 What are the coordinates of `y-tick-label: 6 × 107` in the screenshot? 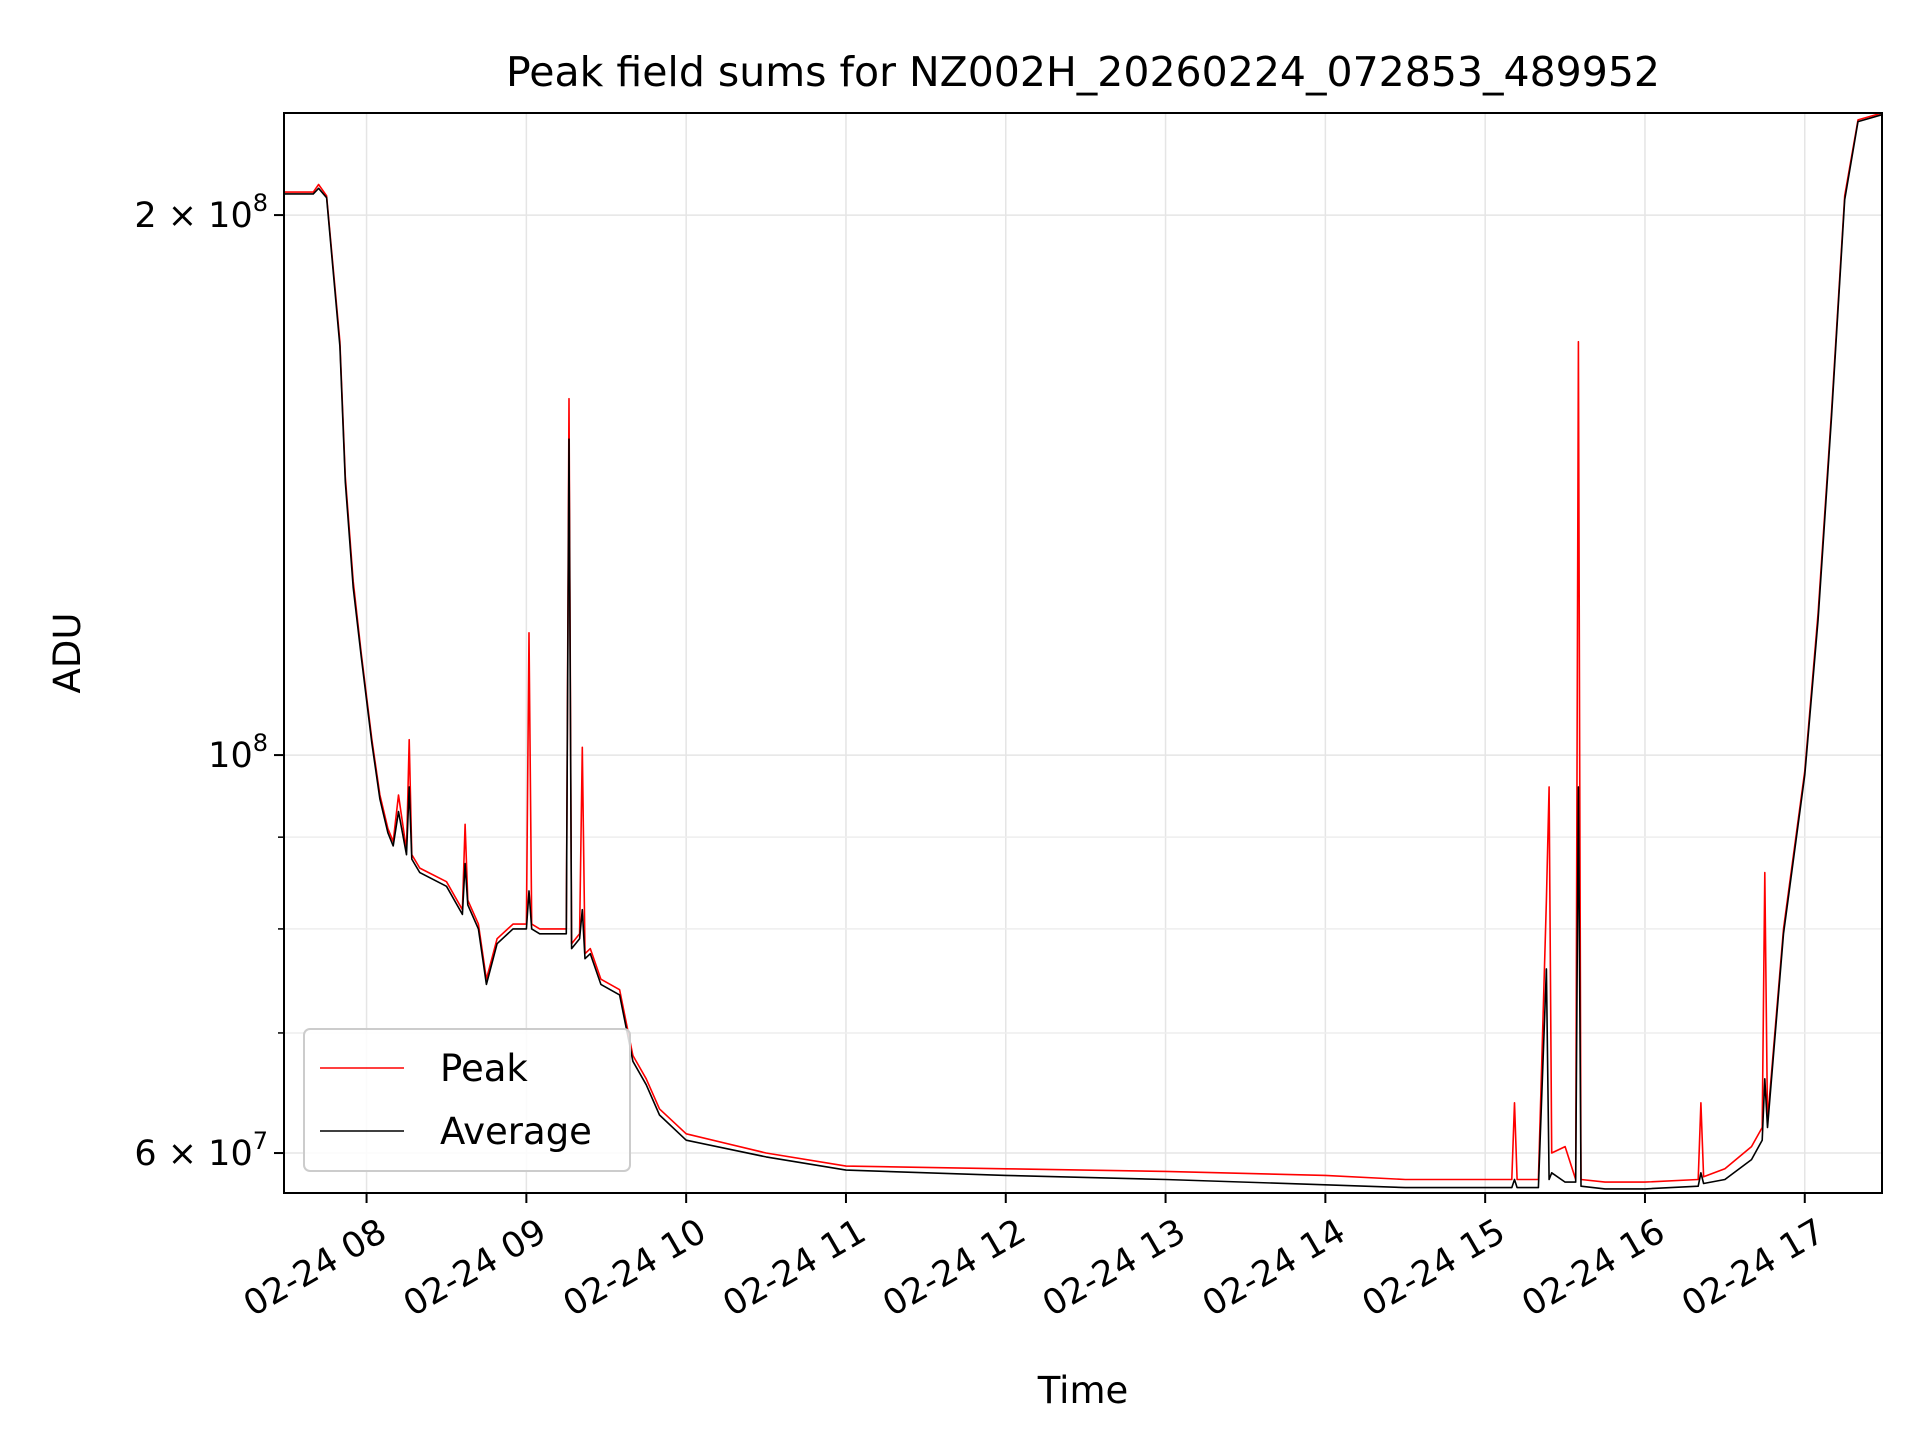 It's located at (201, 1150).